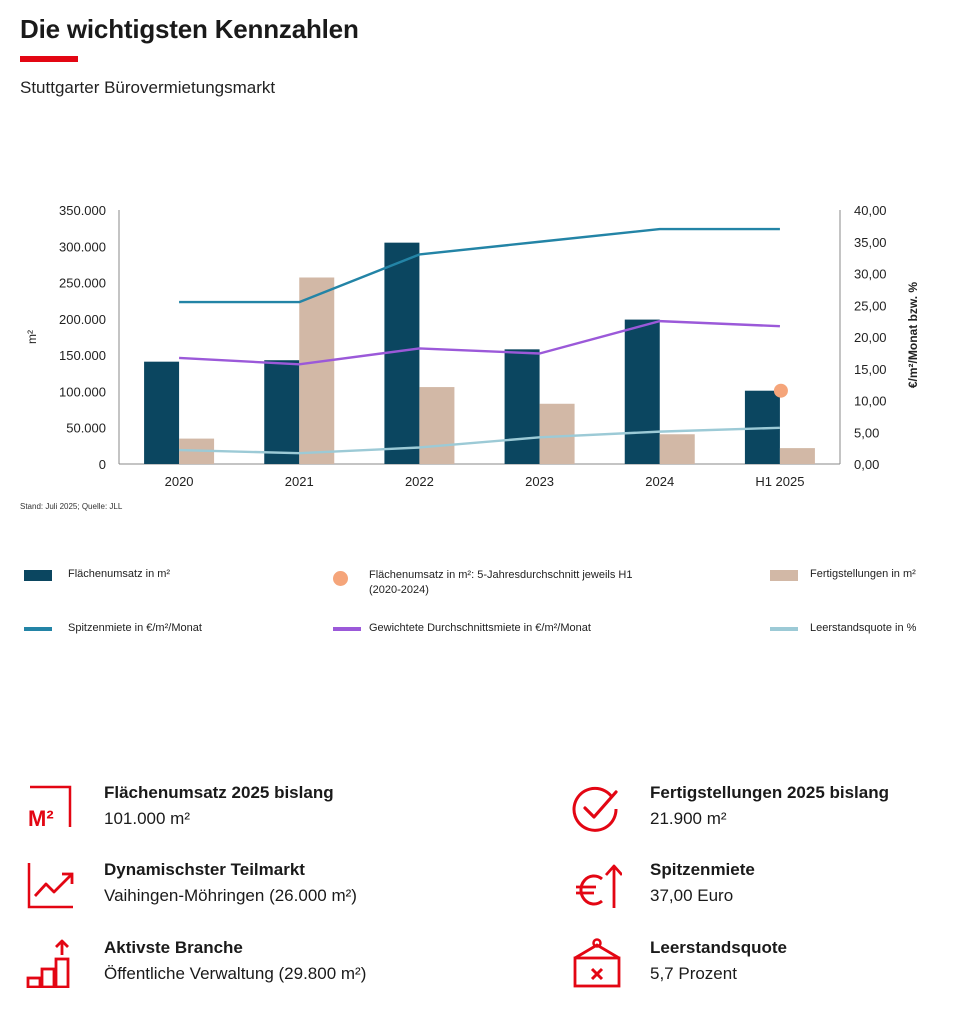 This screenshot has height=1024, width=973. Describe the element at coordinates (41, 818) in the screenshot. I see `svg-text: M²` at that location.